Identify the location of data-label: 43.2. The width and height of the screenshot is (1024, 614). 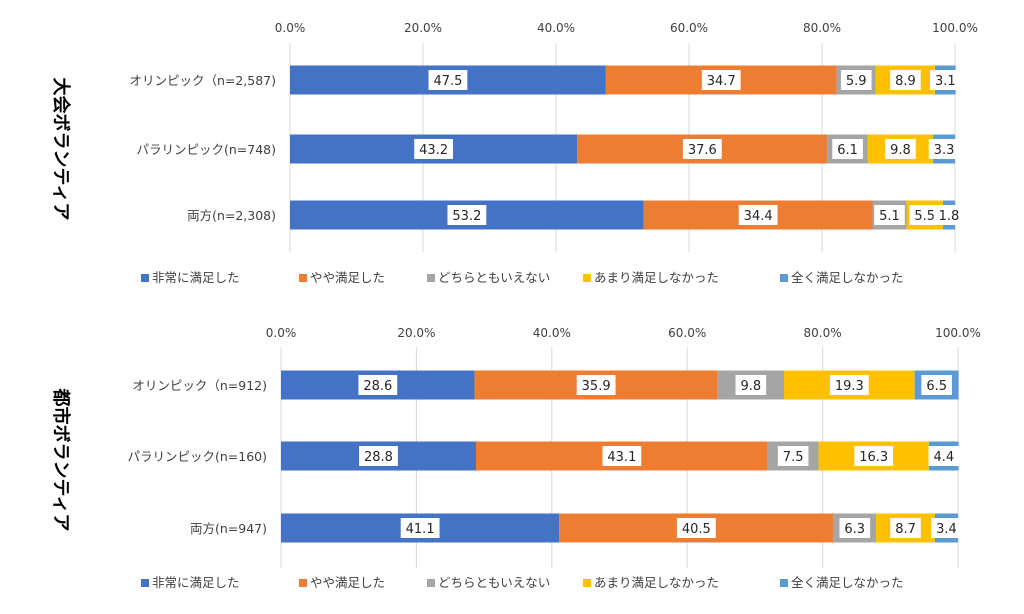
(433, 150).